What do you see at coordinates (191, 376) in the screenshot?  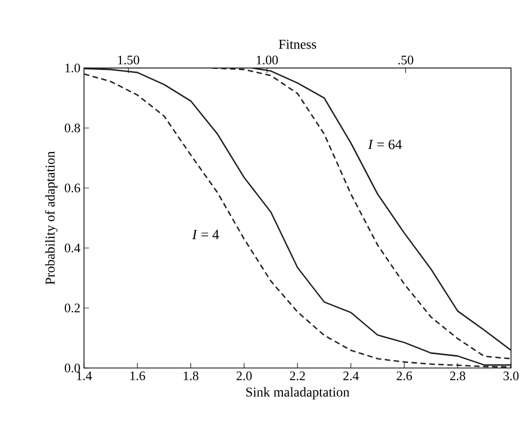 I see `x-tick-label: 1.8` at bounding box center [191, 376].